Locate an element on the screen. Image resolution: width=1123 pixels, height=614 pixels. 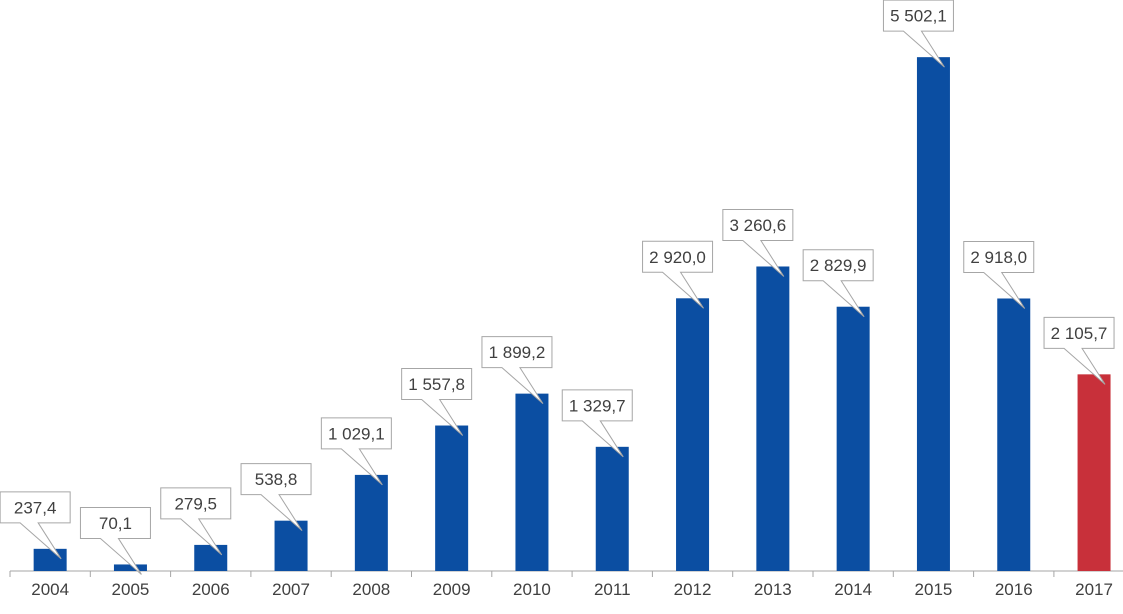
bar-2006 is located at coordinates (211, 557).